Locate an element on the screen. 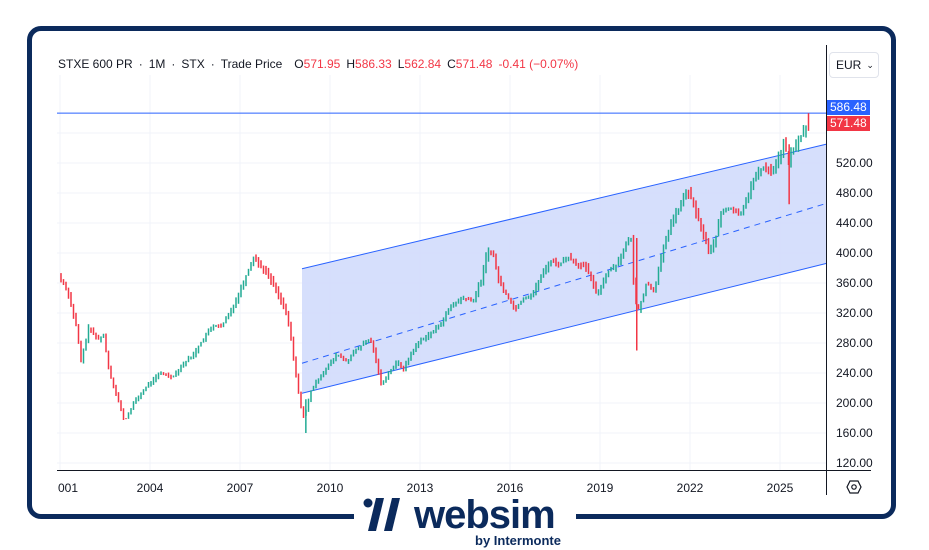 This screenshot has width=929, height=550. currency-select: EUR ⌄ is located at coordinates (854, 65).